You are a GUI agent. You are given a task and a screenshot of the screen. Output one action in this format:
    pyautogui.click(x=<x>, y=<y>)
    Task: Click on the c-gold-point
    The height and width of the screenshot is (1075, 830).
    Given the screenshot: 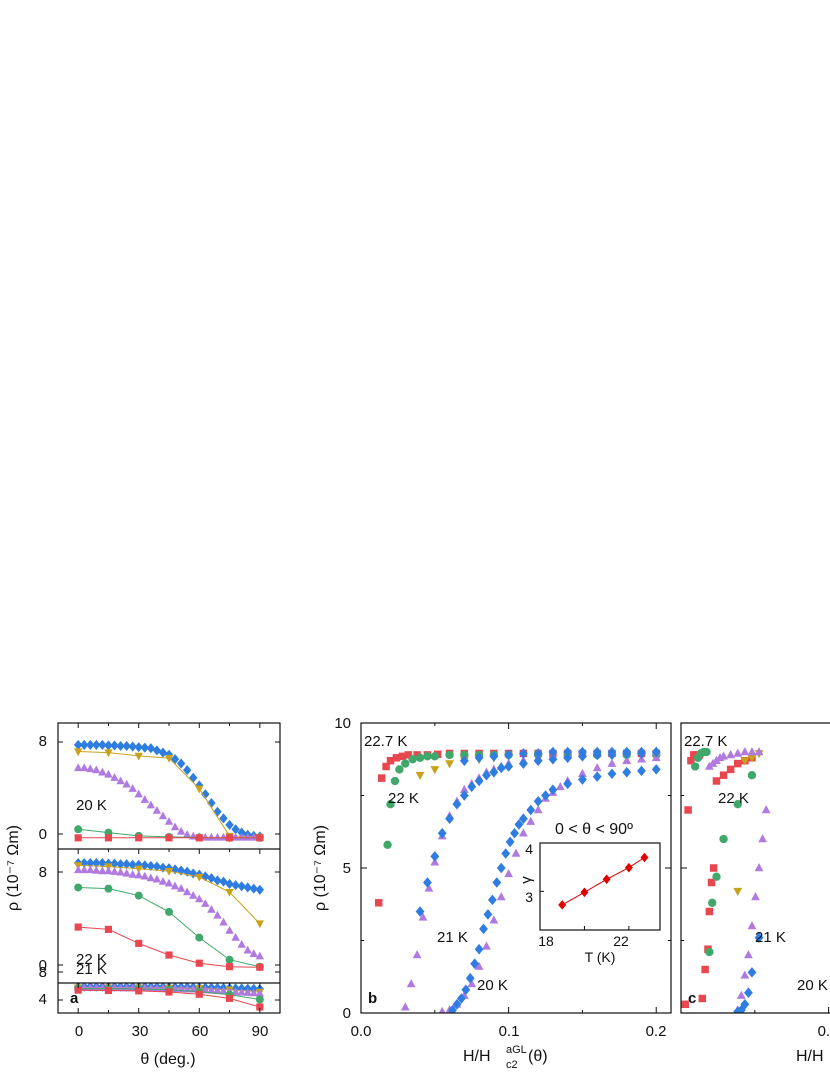 What is the action you would take?
    pyautogui.click(x=738, y=892)
    